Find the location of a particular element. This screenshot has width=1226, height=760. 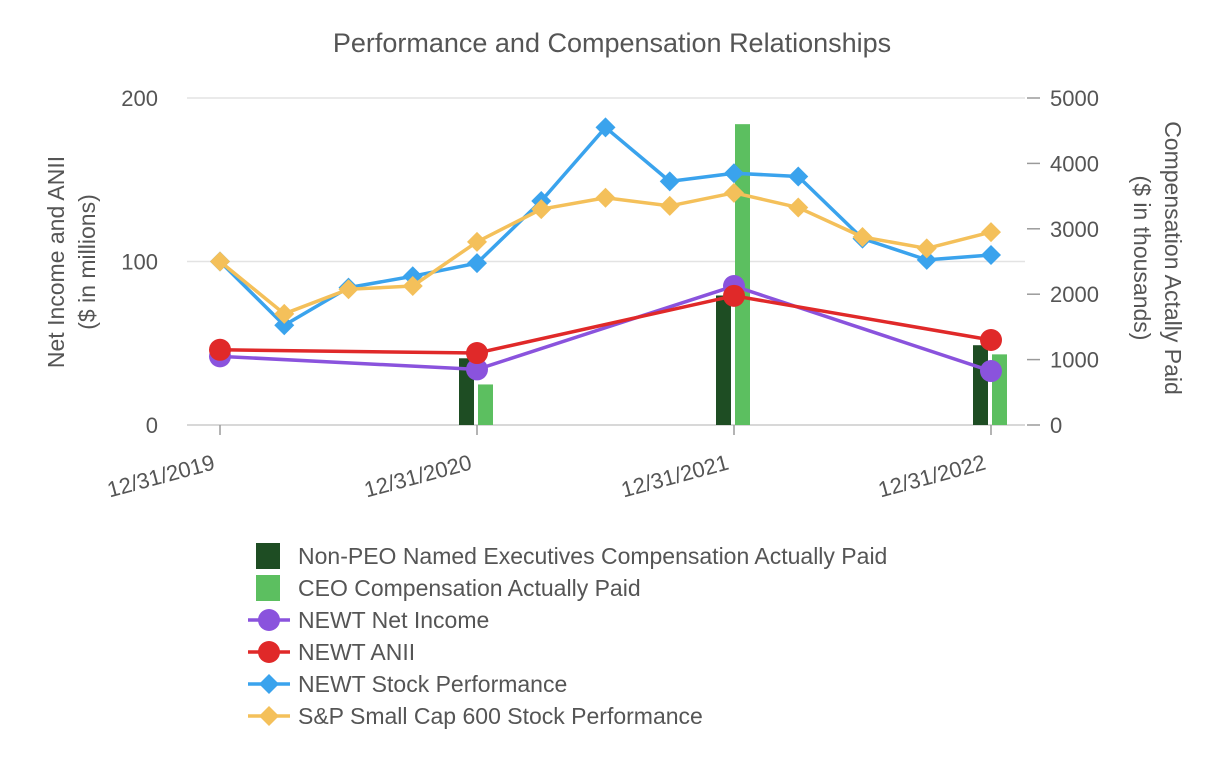

x-tick-label: 12/31/2021 is located at coordinates (674, 476).